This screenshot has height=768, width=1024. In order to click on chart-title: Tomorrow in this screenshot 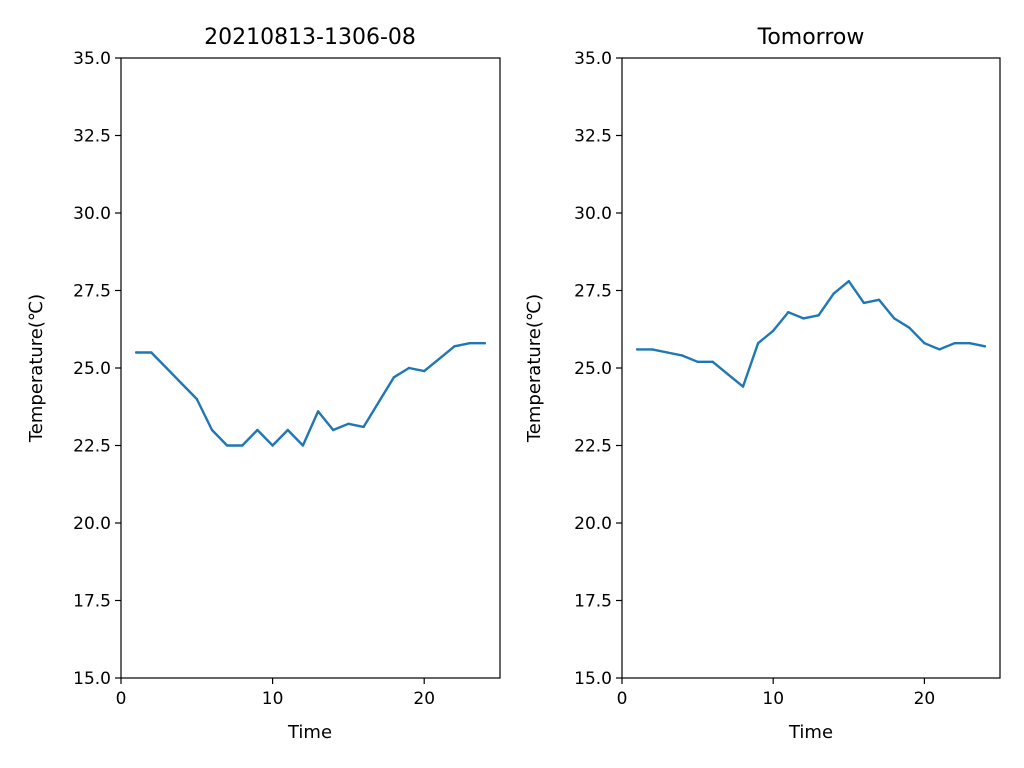, I will do `click(811, 37)`.